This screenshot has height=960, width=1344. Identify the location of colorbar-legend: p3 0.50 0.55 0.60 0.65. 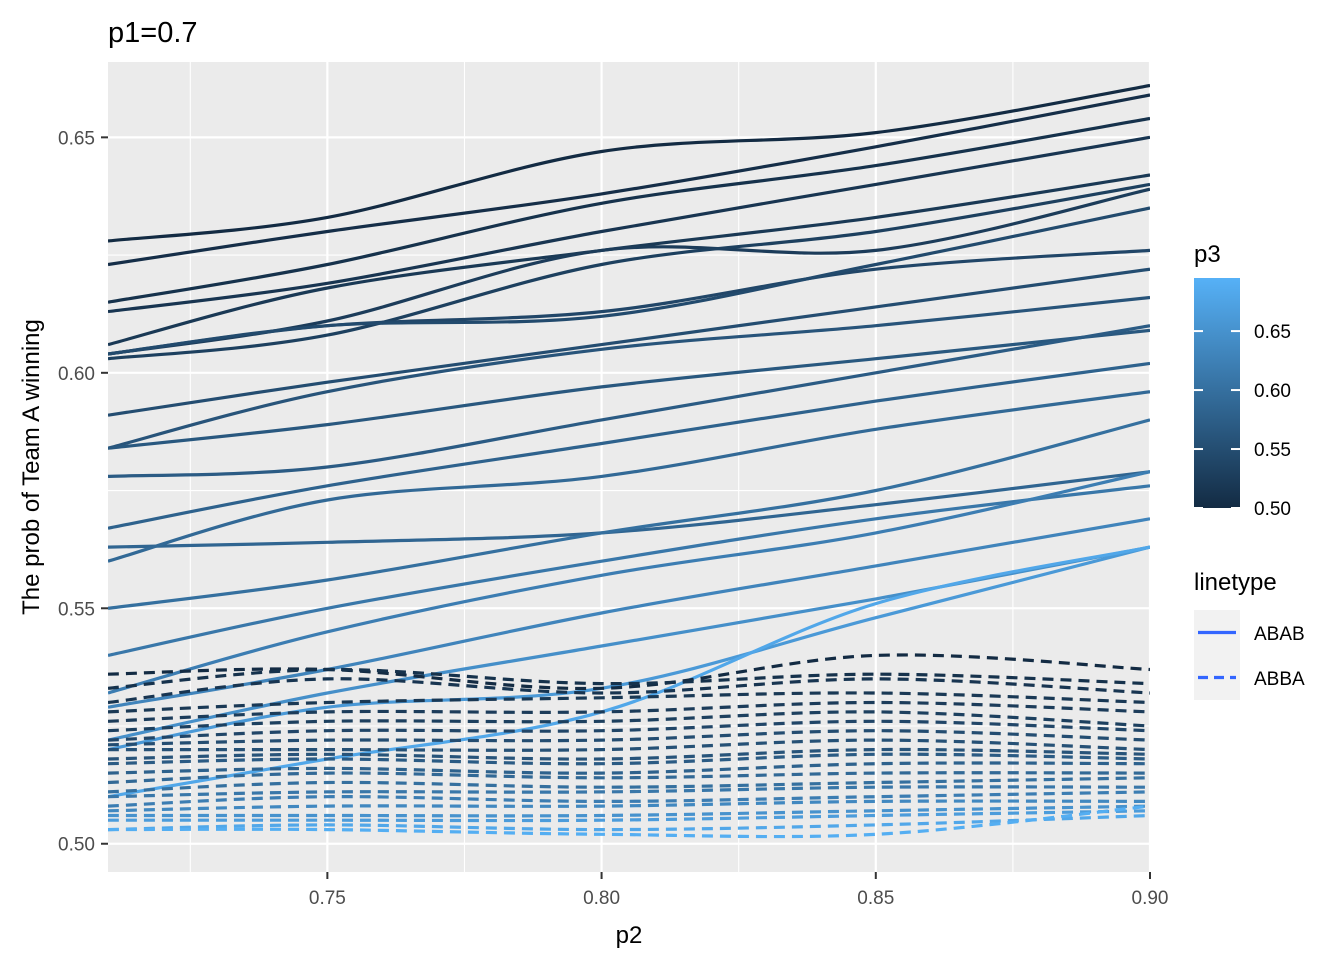
(1242, 380).